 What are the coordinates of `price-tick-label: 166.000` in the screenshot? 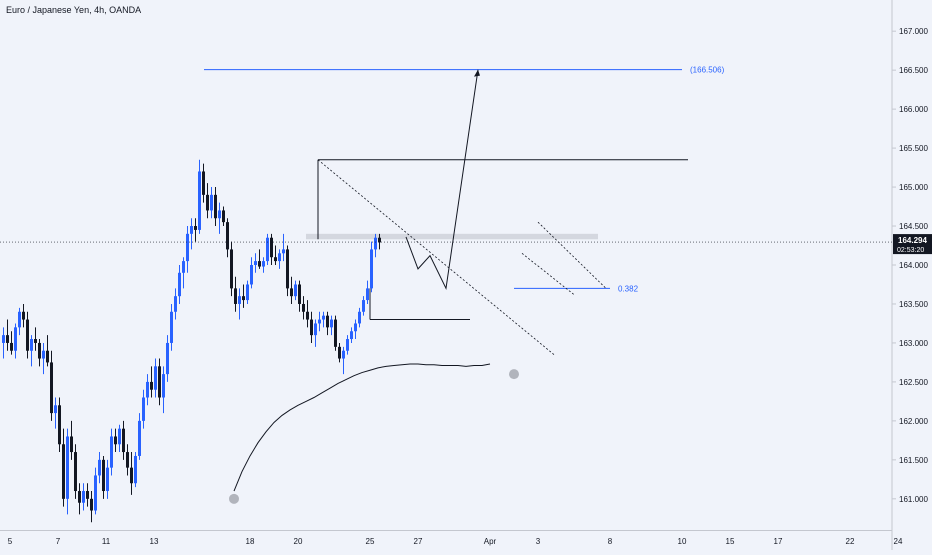 It's located at (913, 109).